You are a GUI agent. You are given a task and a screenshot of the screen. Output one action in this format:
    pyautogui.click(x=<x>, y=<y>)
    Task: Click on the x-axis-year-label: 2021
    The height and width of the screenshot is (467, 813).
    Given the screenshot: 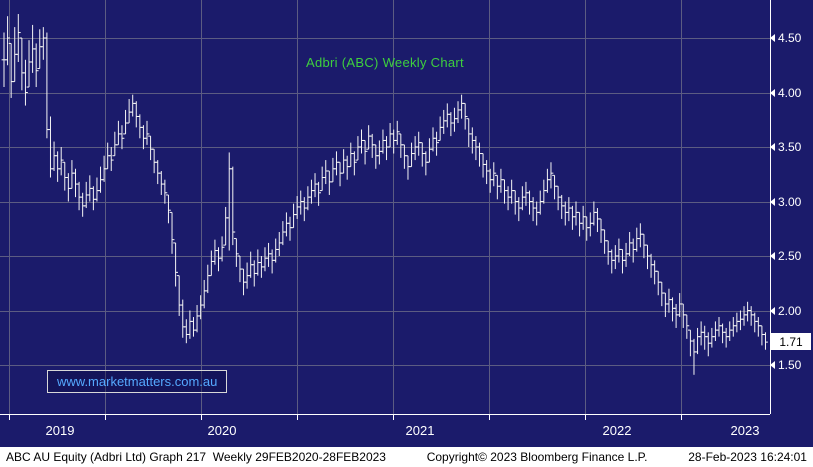 What is the action you would take?
    pyautogui.click(x=420, y=430)
    